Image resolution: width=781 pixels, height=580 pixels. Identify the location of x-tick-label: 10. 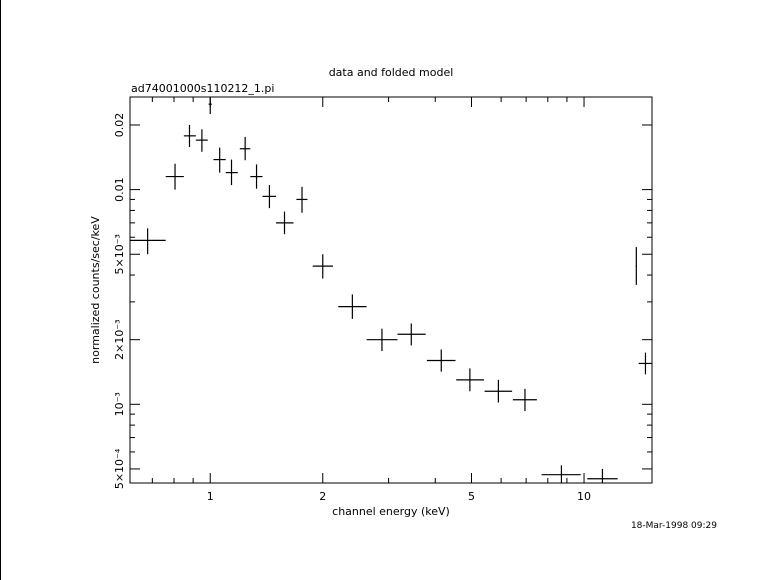
(584, 496).